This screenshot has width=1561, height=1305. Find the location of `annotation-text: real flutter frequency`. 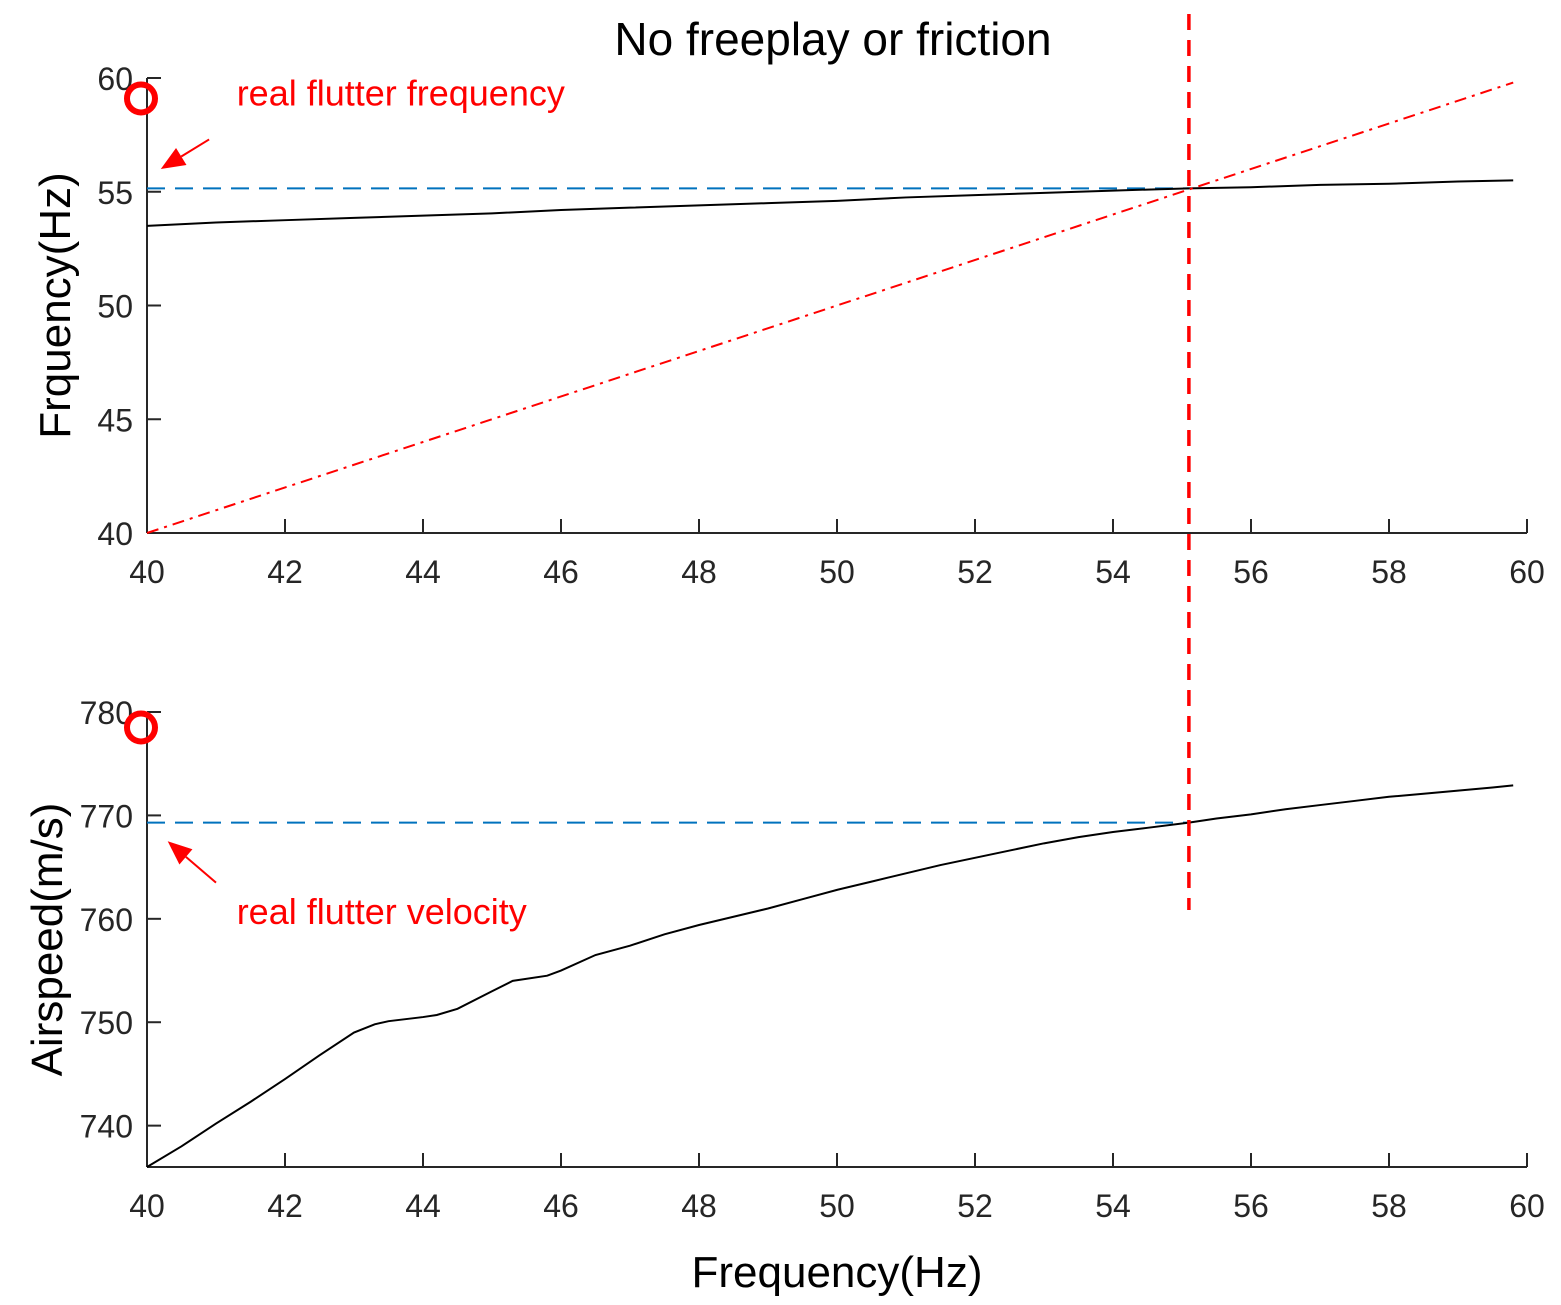

annotation-text: real flutter frequency is located at coordinates (401, 92).